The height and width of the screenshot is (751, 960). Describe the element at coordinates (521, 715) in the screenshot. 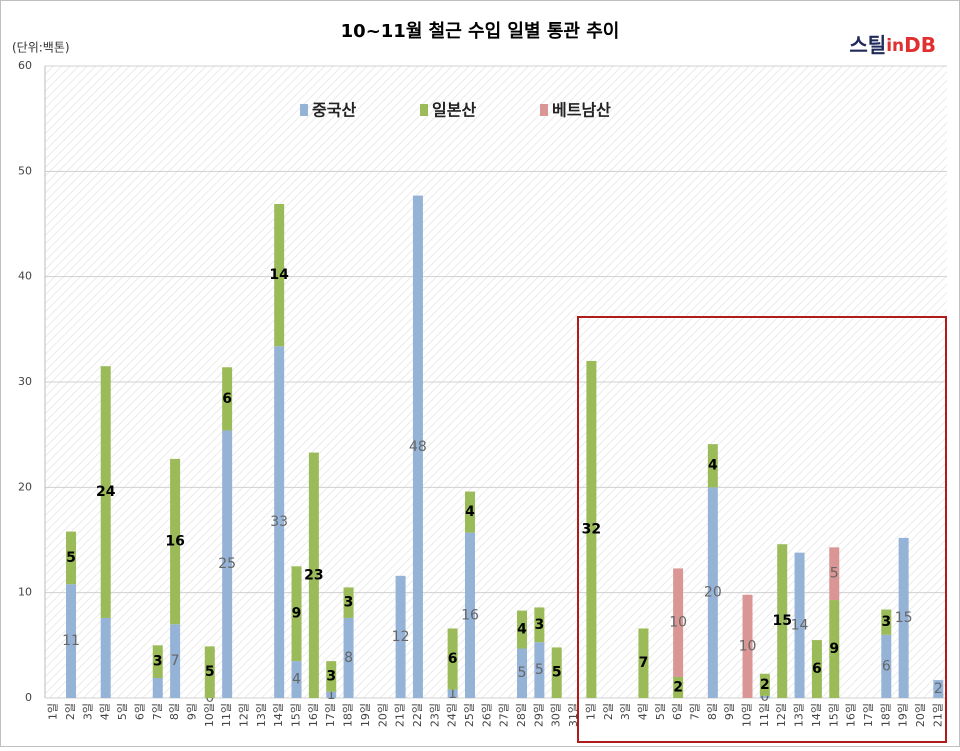

I see `x-tick-label: 28일` at that location.